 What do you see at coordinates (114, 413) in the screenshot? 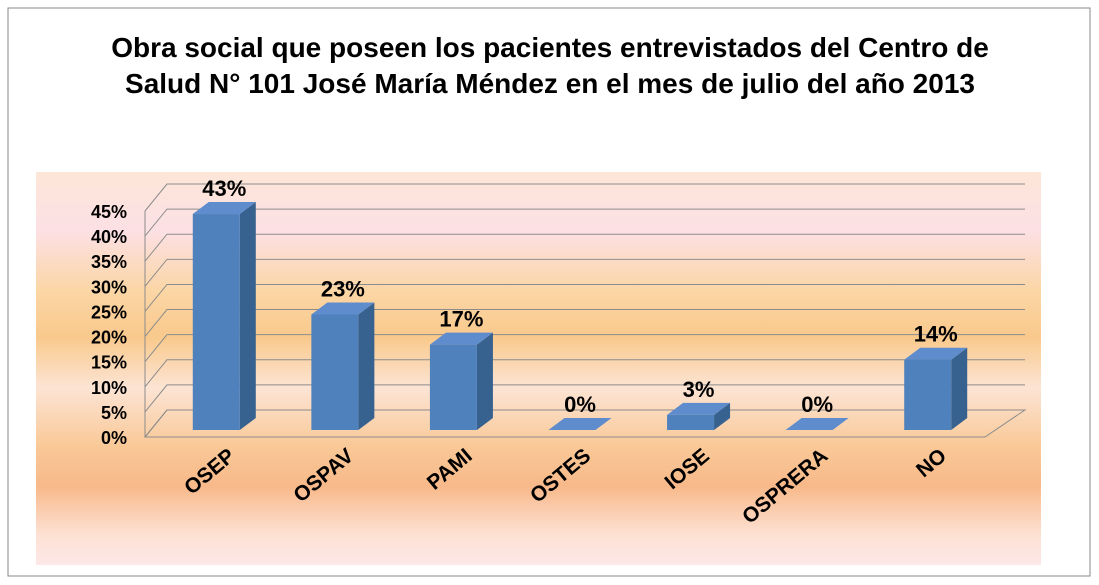
I see `y-tick-label: 5%` at bounding box center [114, 413].